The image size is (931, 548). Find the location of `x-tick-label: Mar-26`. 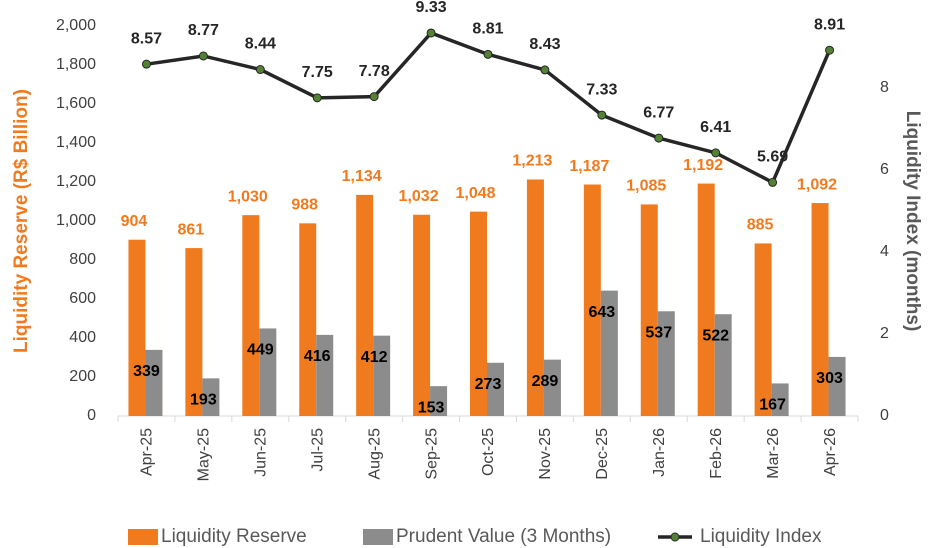

x-tick-label: Mar-26 is located at coordinates (773, 453).